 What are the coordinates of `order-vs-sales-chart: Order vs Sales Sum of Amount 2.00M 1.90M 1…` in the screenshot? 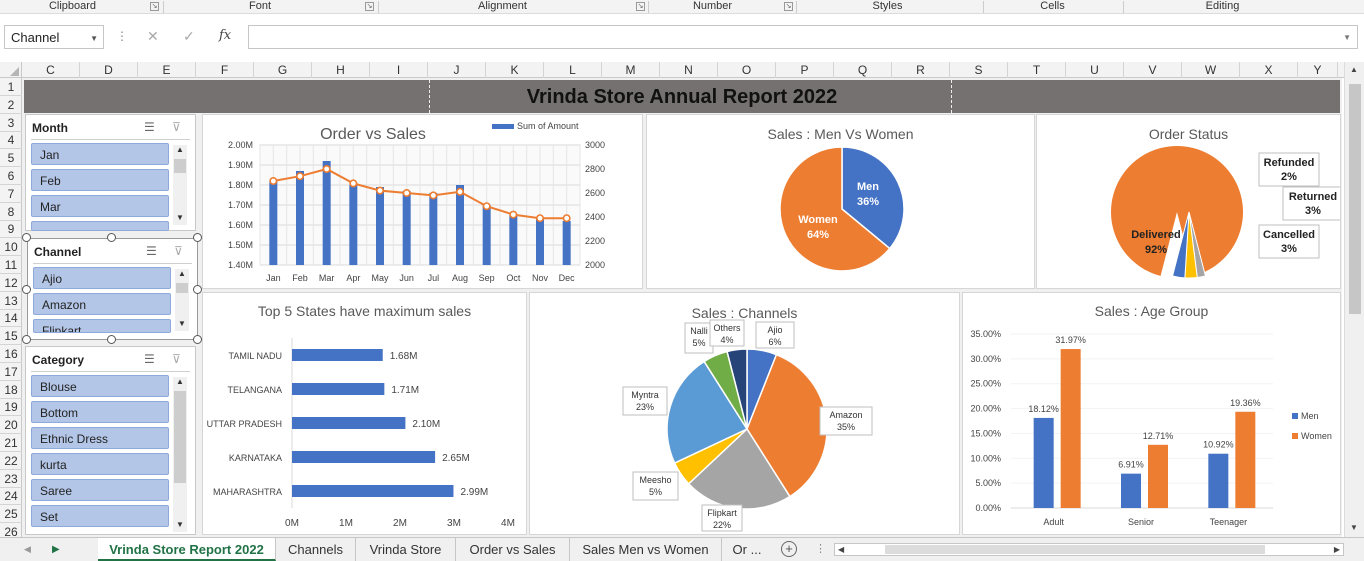 It's located at (422, 201).